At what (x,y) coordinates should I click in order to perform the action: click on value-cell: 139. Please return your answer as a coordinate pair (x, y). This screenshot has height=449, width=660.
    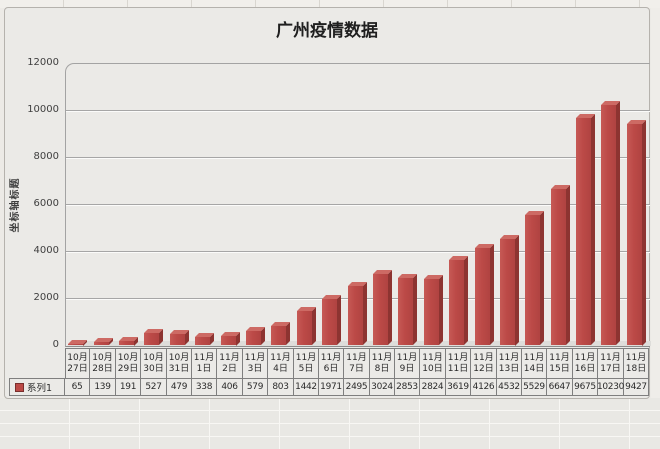
    Looking at the image, I should click on (103, 387).